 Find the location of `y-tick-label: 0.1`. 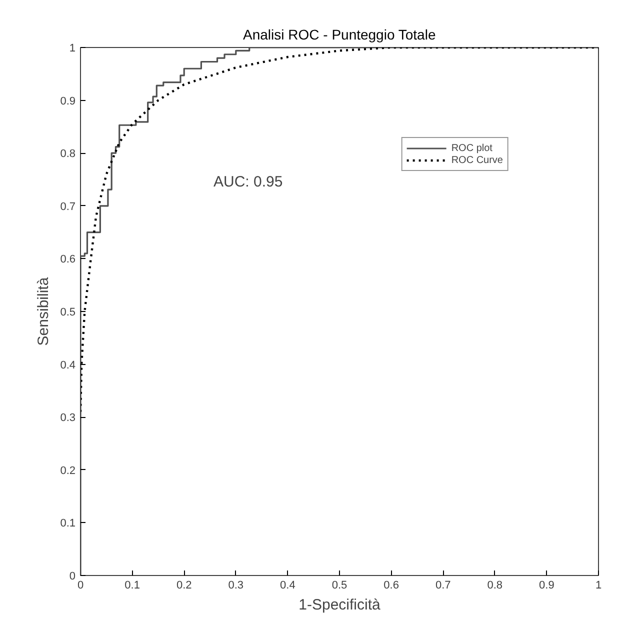

y-tick-label: 0.1 is located at coordinates (68, 524).